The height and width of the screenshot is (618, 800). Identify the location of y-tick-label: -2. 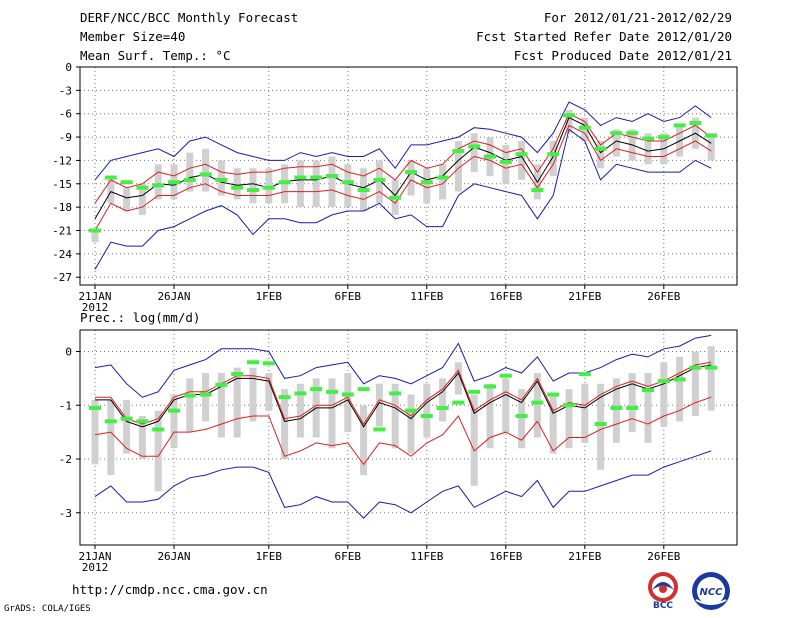
(65, 459).